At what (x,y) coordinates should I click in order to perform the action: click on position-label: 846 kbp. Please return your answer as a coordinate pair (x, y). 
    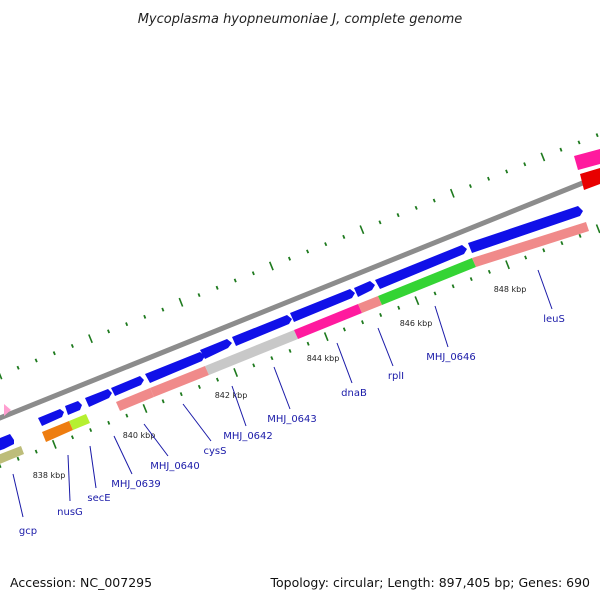
    Looking at the image, I should click on (416, 323).